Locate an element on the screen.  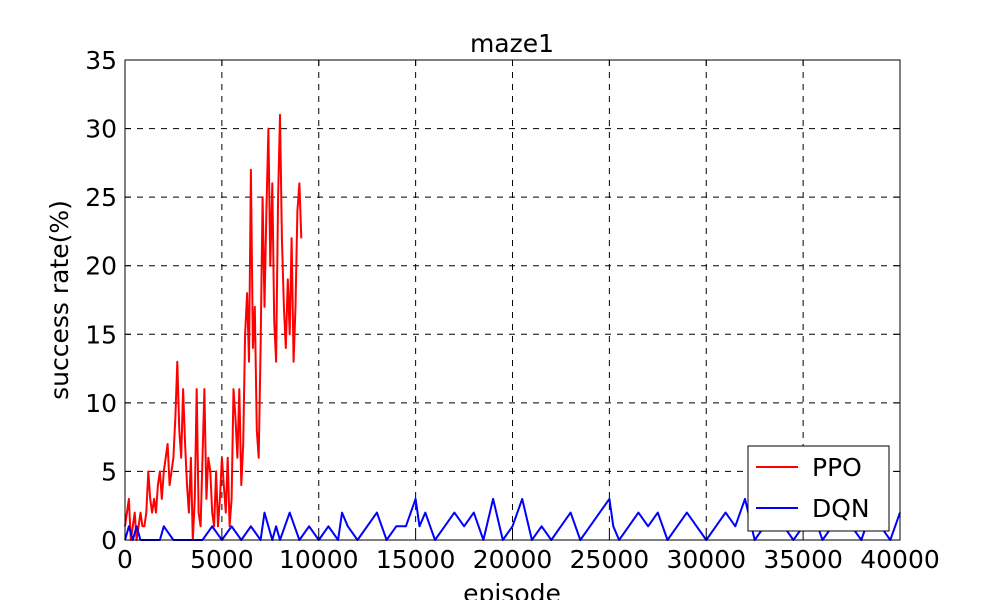
x-tick-label: 30000 is located at coordinates (706, 559).